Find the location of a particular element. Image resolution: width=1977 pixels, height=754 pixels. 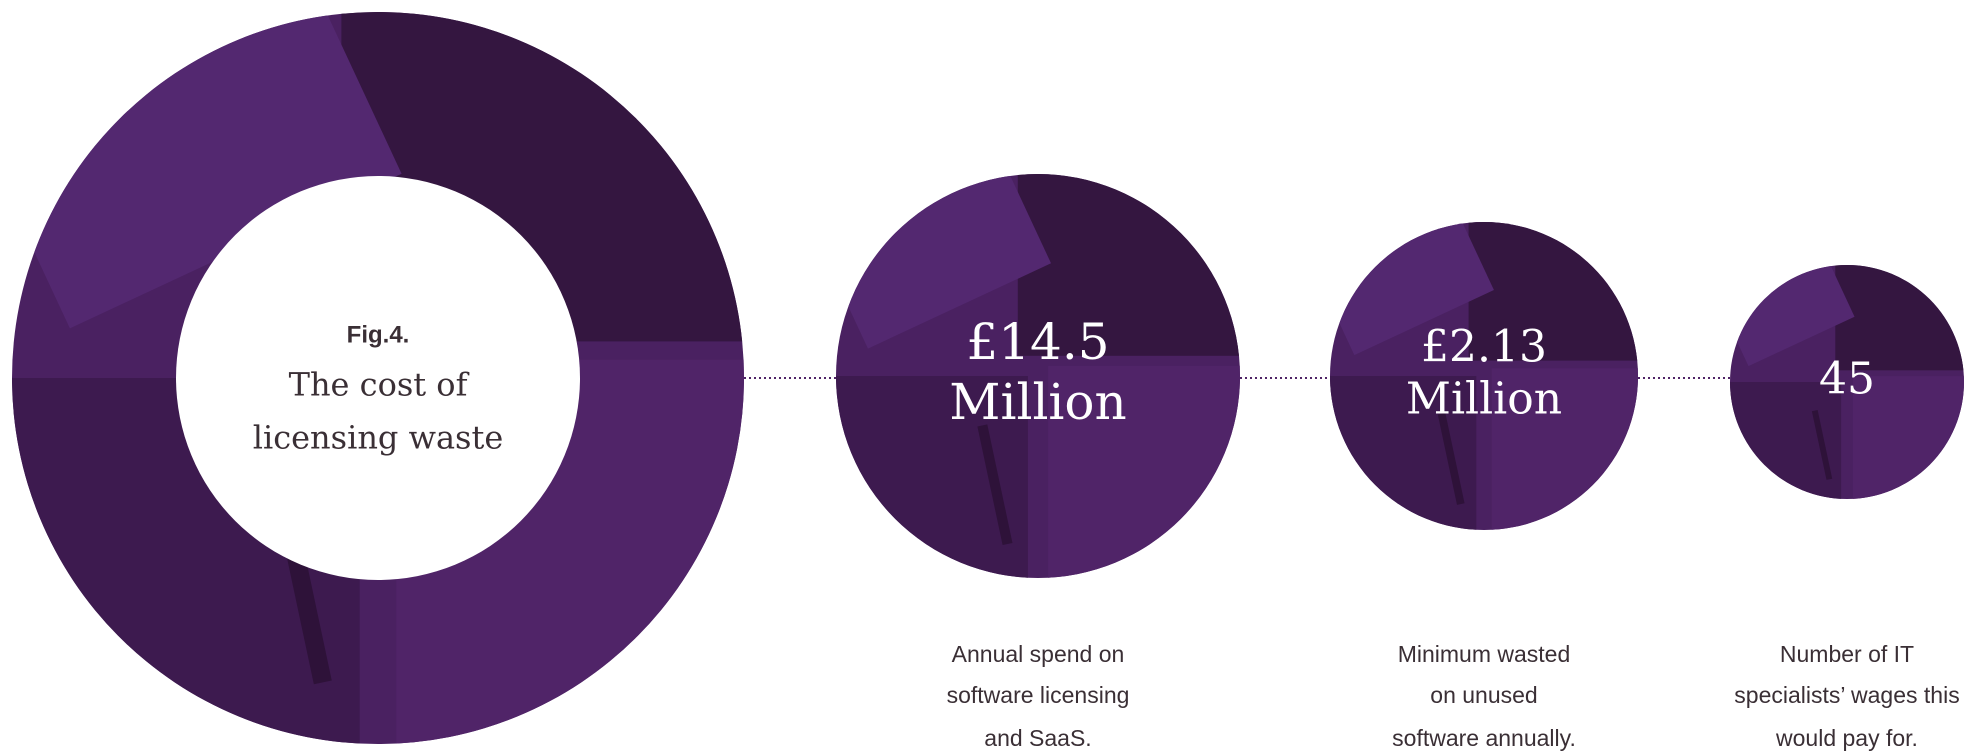

stat-caption: Minimum wasted is located at coordinates (1484, 654).